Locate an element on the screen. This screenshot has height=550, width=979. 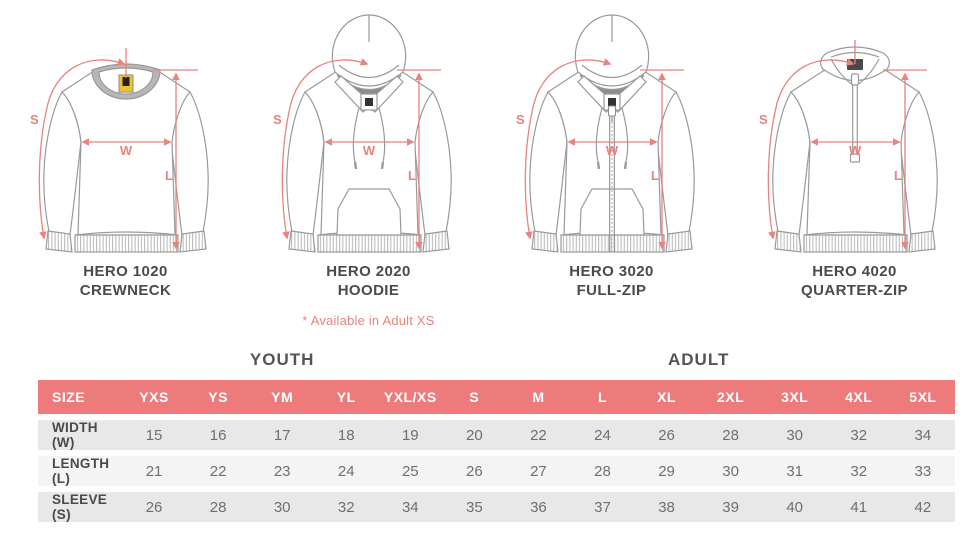
column-header-yxl-xs: YXL/XS is located at coordinates (410, 397).